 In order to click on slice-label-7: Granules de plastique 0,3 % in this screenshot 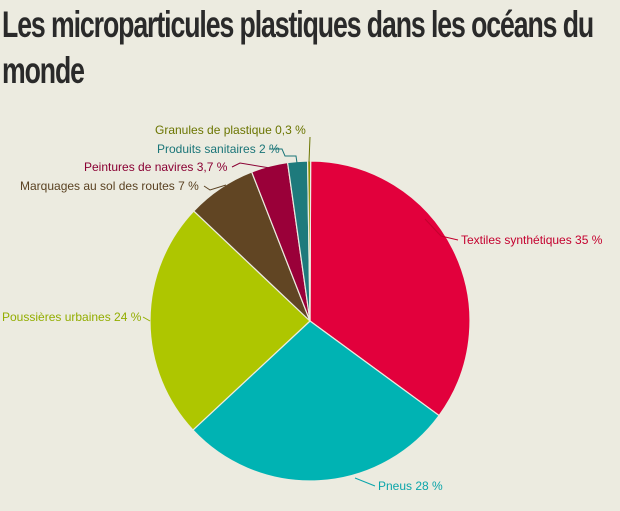, I will do `click(230, 130)`.